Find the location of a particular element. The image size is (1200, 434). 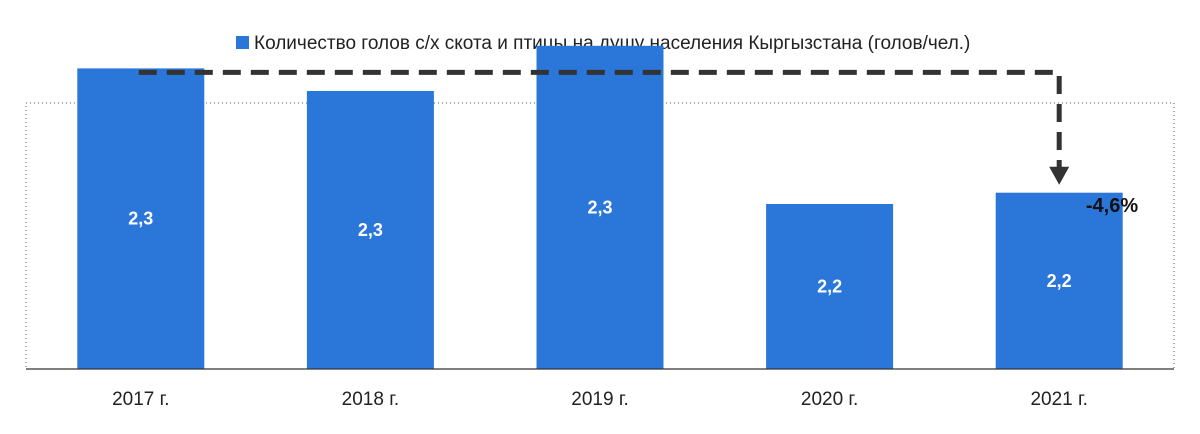

bar-data-label-4: 2,2 is located at coordinates (1059, 281).